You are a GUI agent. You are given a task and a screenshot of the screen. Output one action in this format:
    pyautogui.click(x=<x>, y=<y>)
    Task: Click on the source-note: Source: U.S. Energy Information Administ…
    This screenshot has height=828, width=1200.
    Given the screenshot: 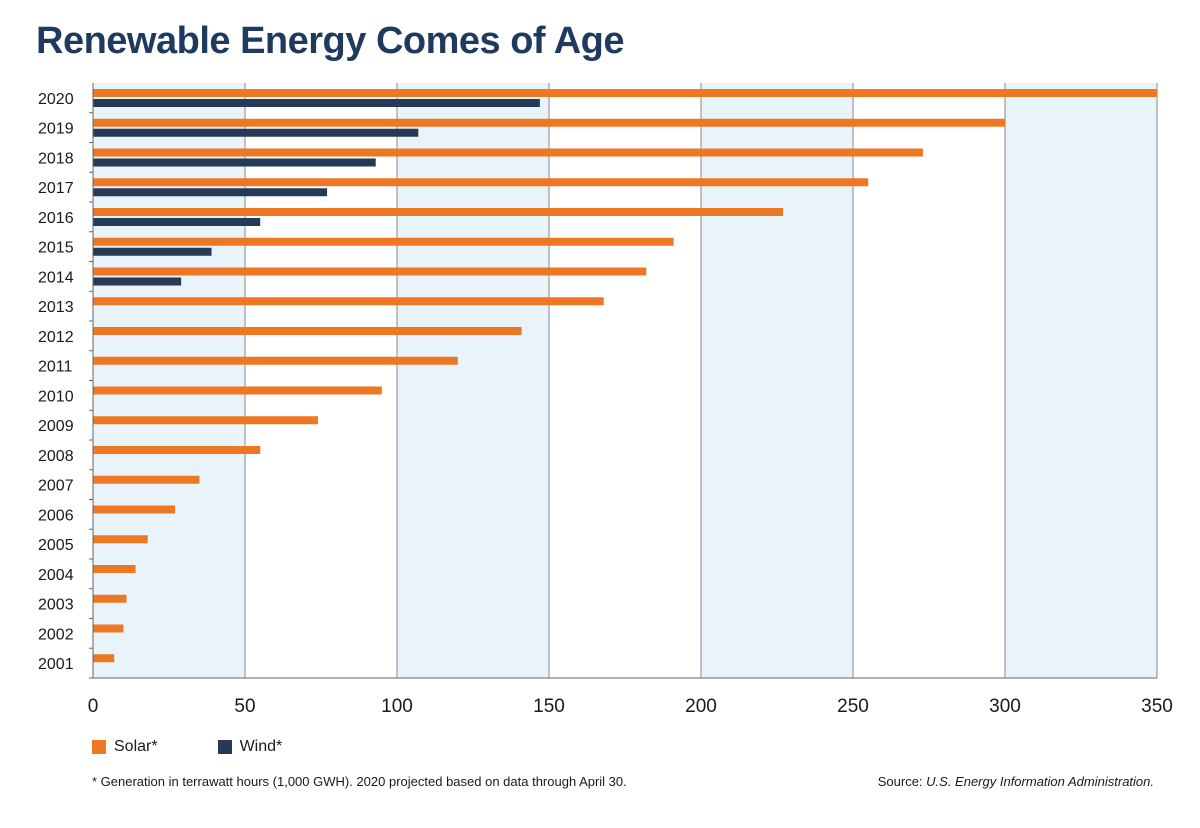 What is the action you would take?
    pyautogui.click(x=1016, y=781)
    